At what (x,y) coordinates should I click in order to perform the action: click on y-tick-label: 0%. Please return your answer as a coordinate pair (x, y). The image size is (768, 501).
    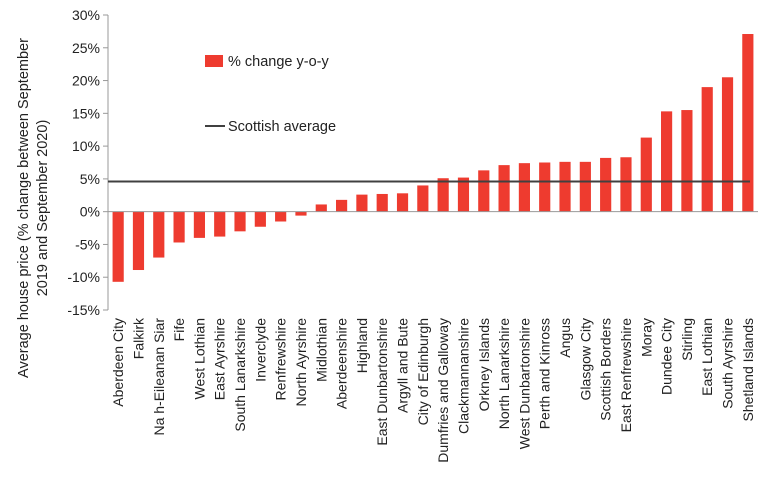
    Looking at the image, I should click on (90, 212).